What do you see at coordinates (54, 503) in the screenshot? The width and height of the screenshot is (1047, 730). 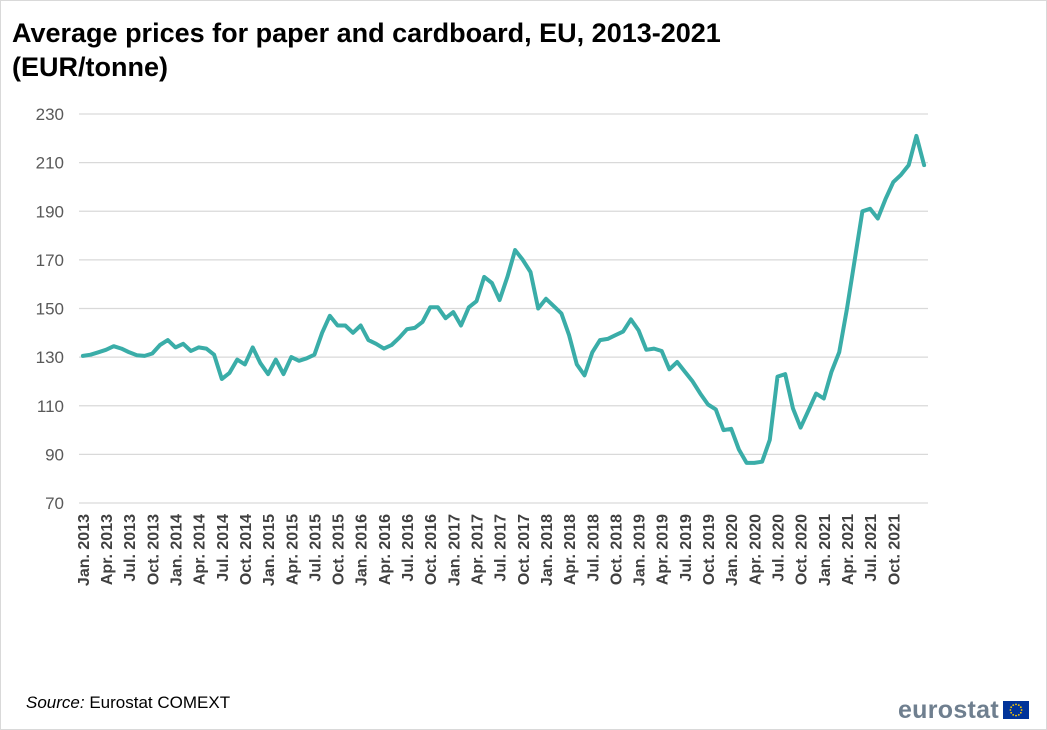 I see `y-tick-label: 70` at bounding box center [54, 503].